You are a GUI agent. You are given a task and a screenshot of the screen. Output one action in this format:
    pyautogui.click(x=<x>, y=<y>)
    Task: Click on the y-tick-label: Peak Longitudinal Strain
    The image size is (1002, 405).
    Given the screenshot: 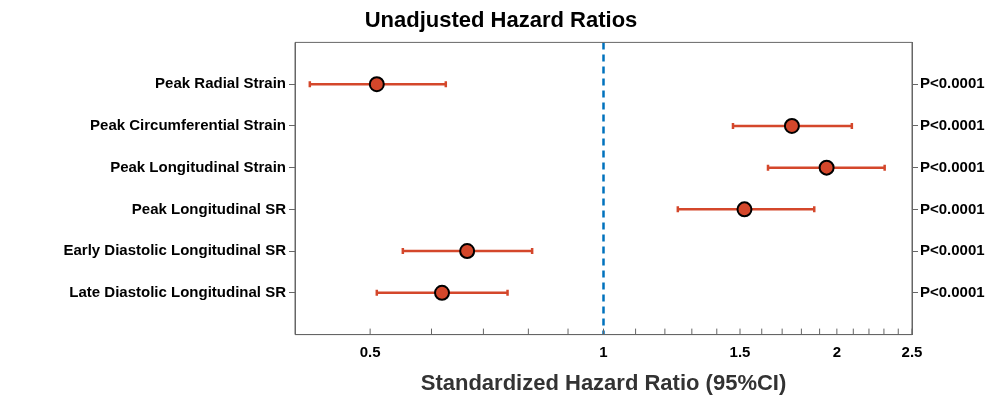 What is the action you would take?
    pyautogui.click(x=198, y=166)
    